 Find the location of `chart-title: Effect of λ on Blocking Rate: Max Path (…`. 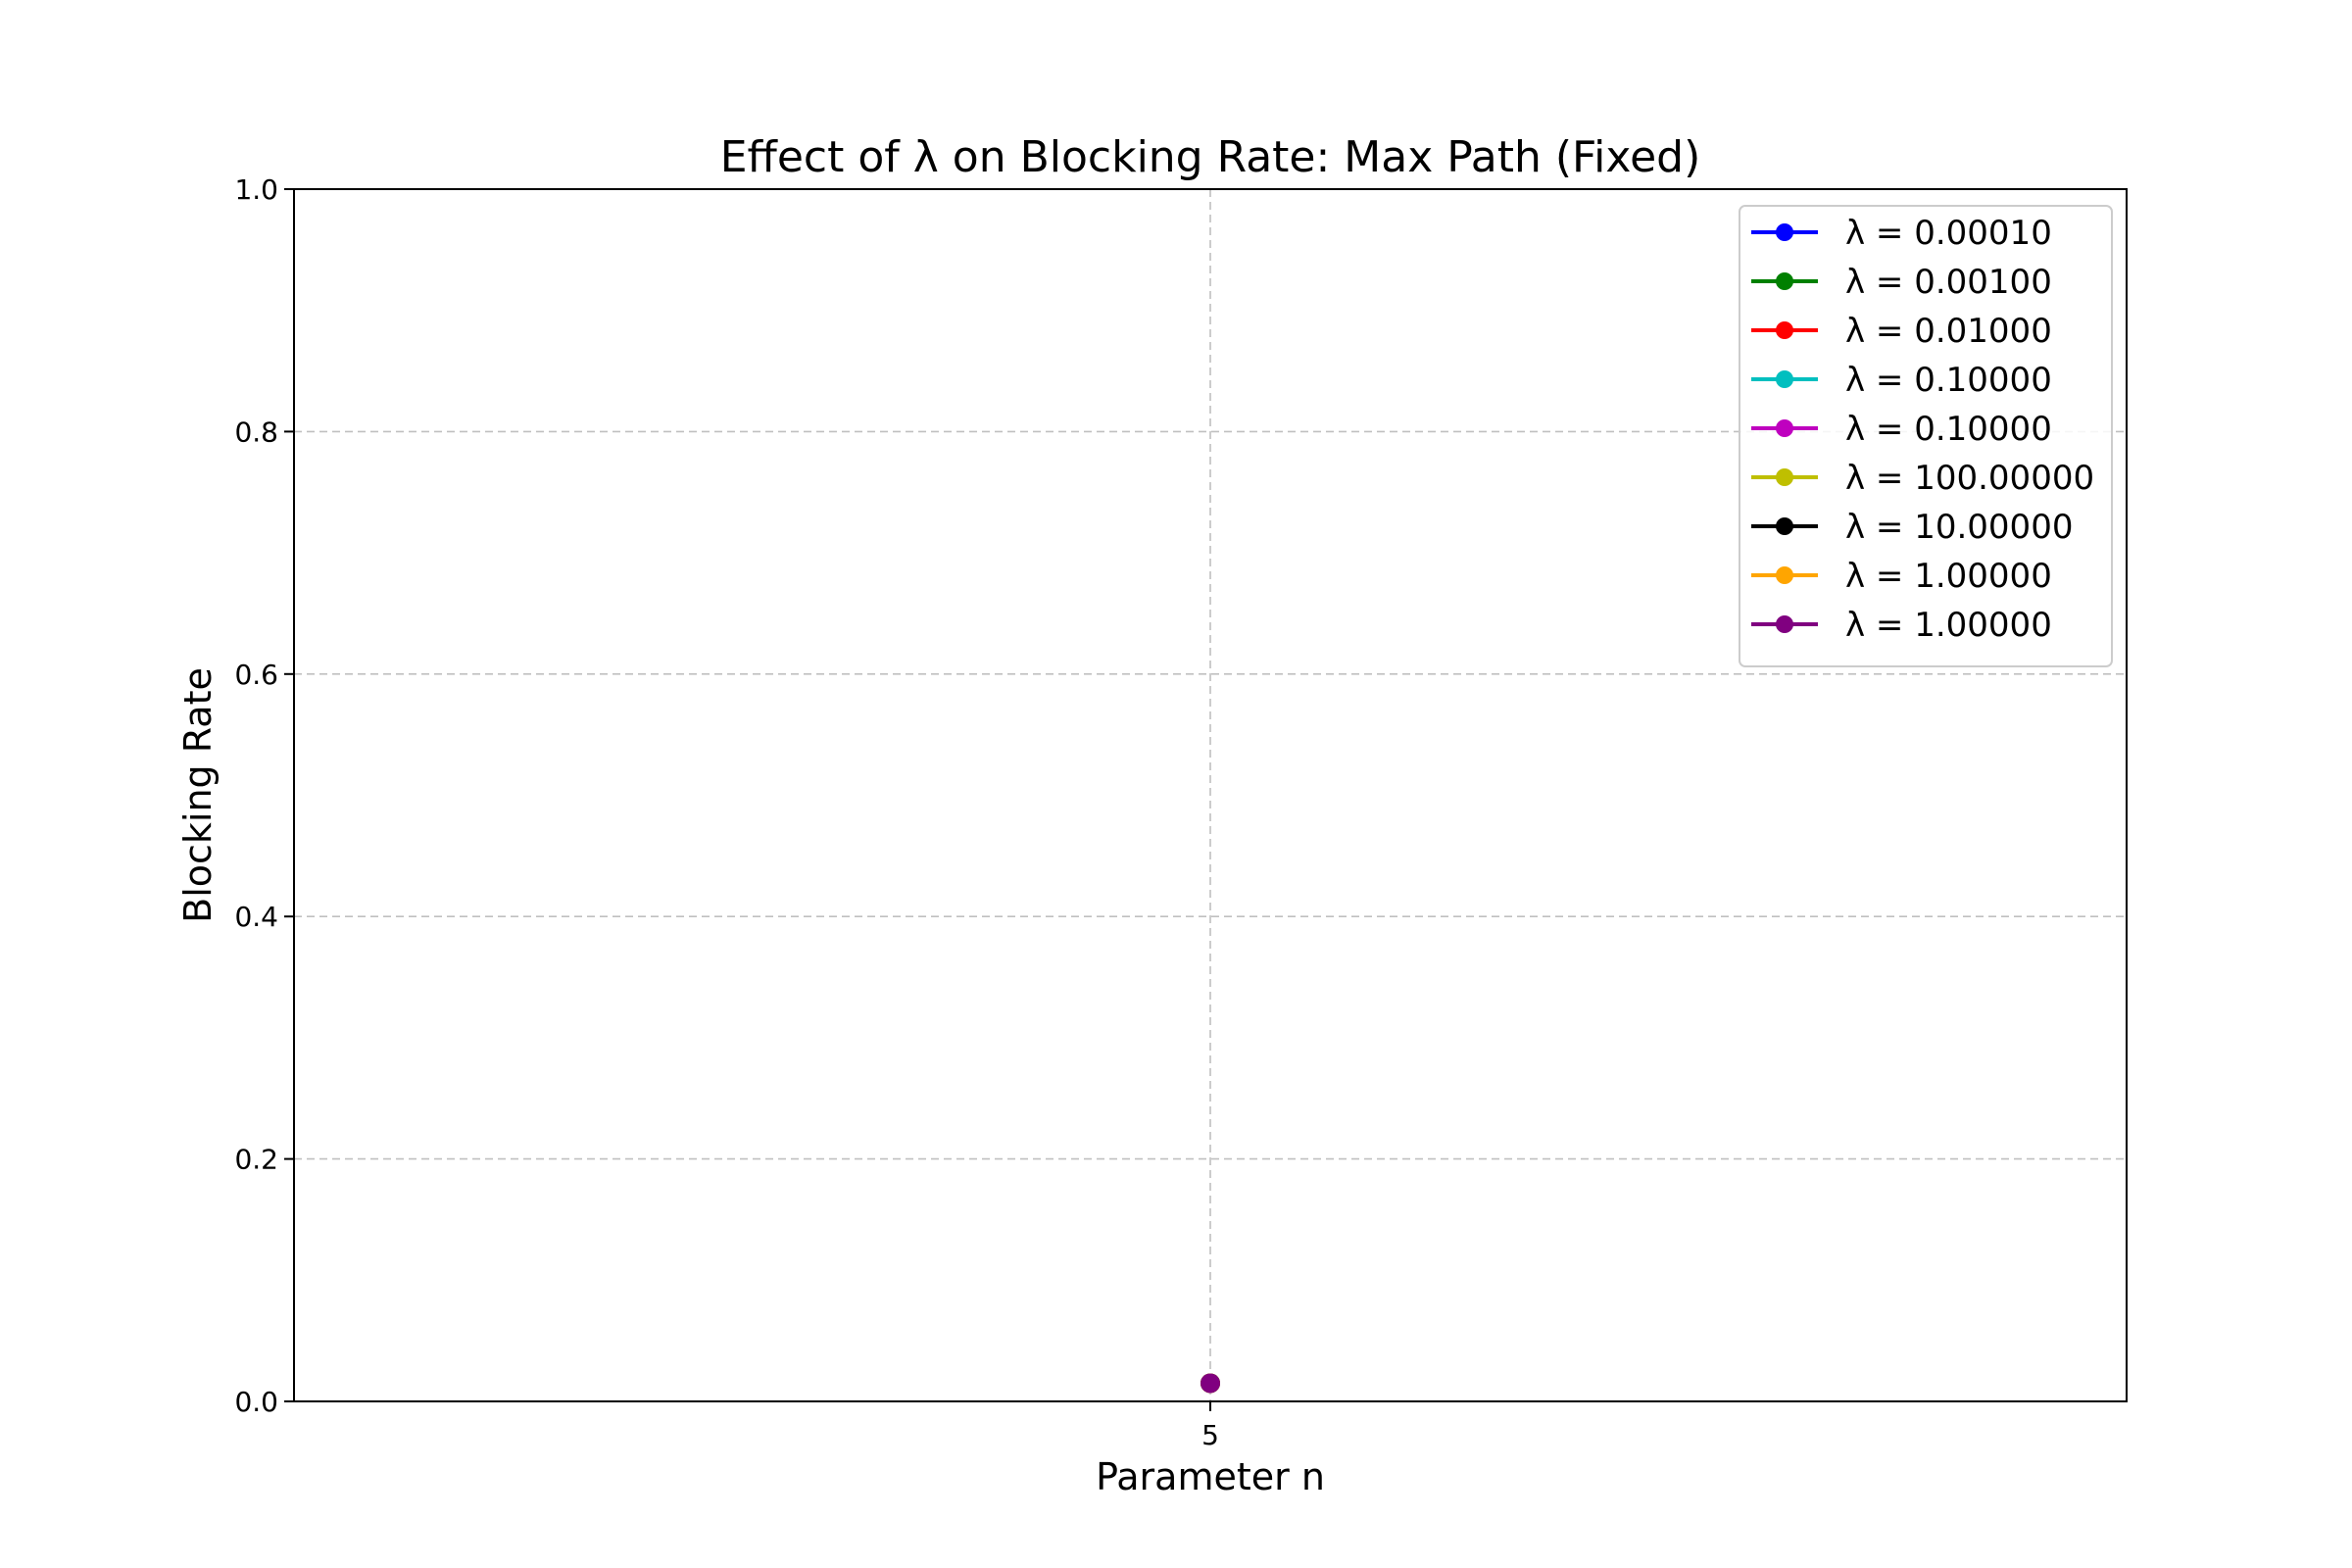

chart-title: Effect of λ on Blocking Rate: Max Path (… is located at coordinates (1210, 157).